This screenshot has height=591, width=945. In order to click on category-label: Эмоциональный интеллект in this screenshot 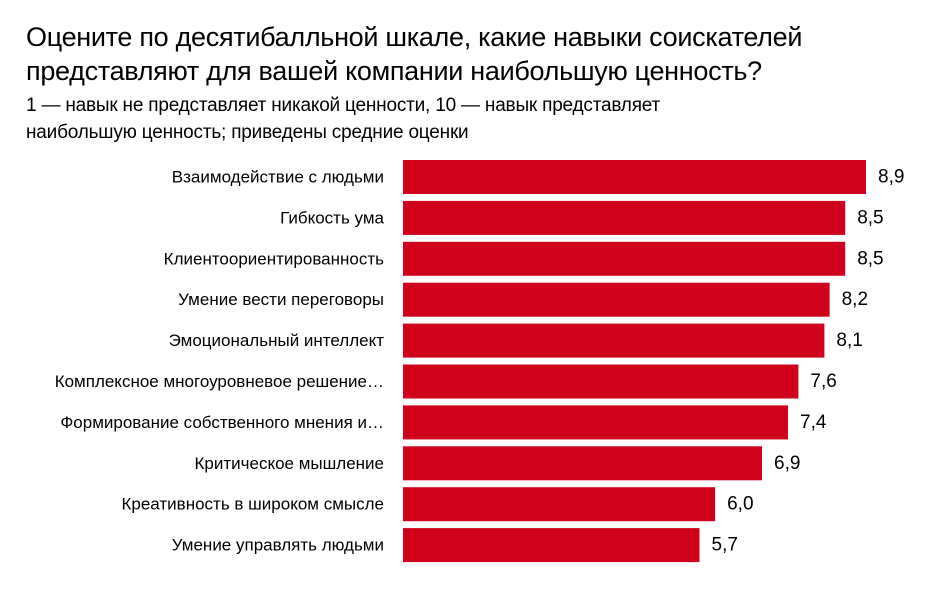, I will do `click(277, 340)`.